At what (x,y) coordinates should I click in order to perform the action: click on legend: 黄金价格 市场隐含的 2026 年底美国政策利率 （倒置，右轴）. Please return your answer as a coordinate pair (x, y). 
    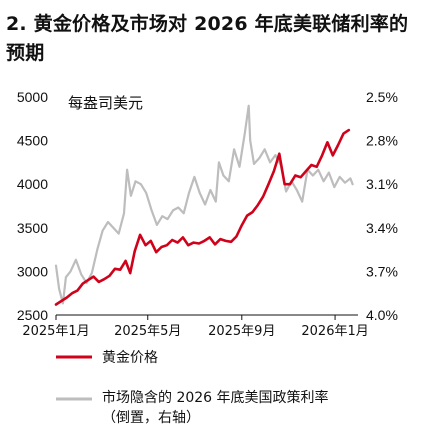
    Looking at the image, I should click on (194, 387).